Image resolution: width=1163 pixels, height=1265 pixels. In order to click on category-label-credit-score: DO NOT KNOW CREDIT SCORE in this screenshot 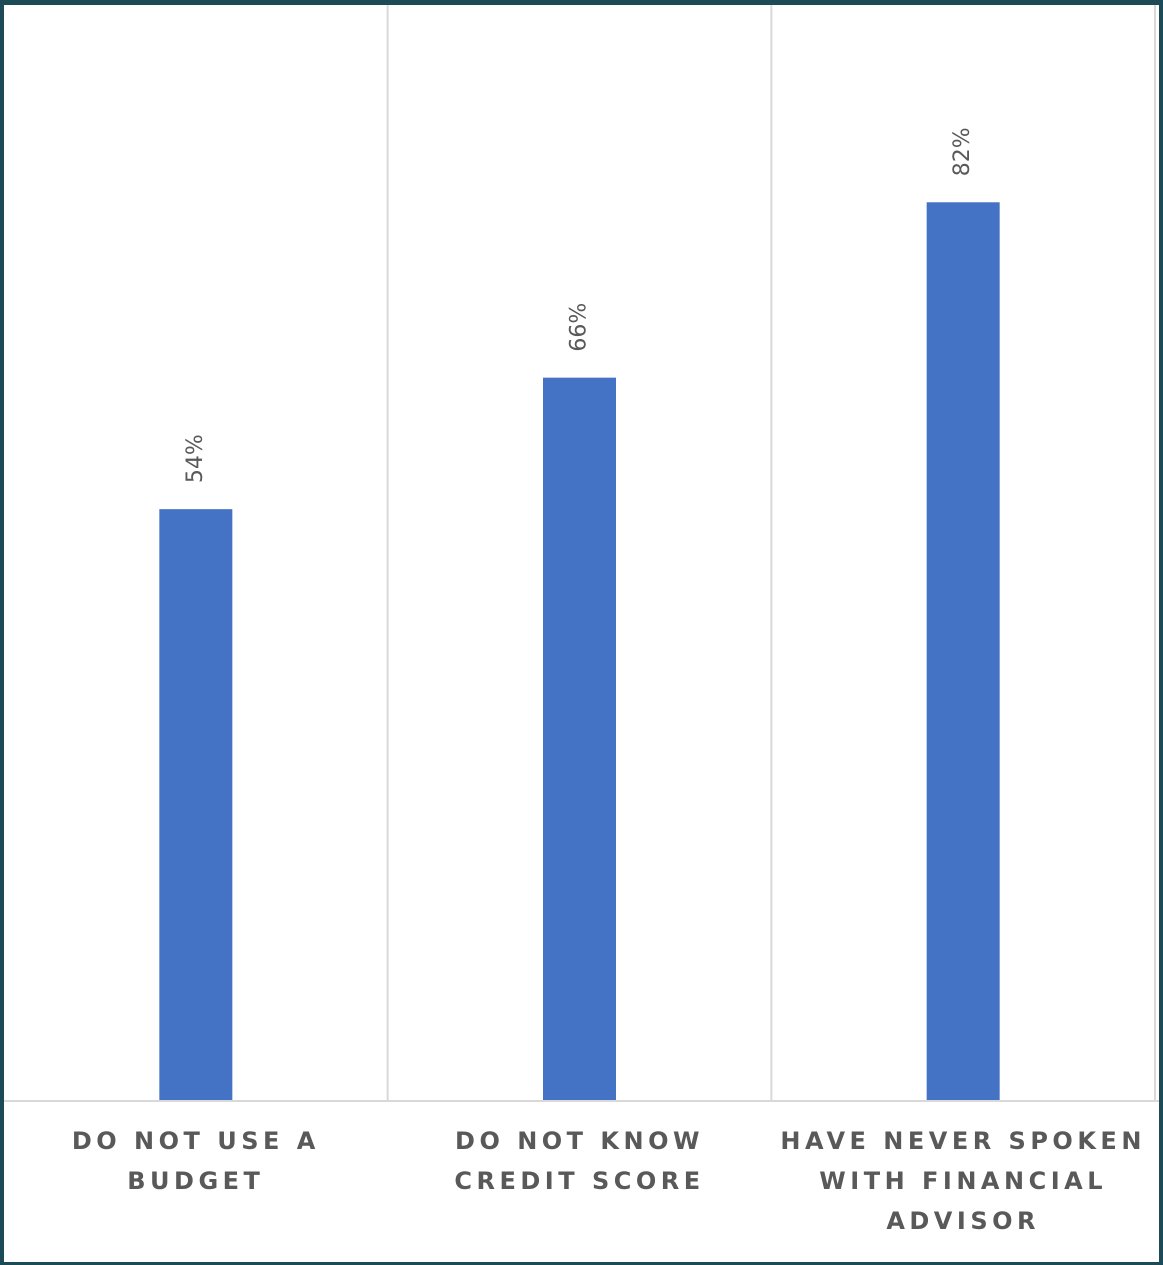, I will do `click(579, 1161)`.